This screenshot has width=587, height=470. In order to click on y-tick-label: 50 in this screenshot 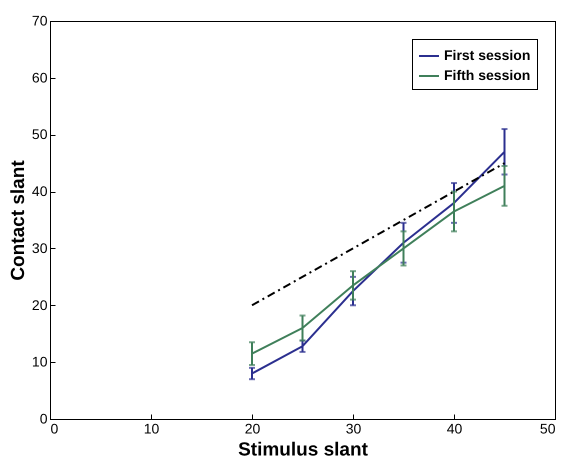, I will do `click(40, 134)`.